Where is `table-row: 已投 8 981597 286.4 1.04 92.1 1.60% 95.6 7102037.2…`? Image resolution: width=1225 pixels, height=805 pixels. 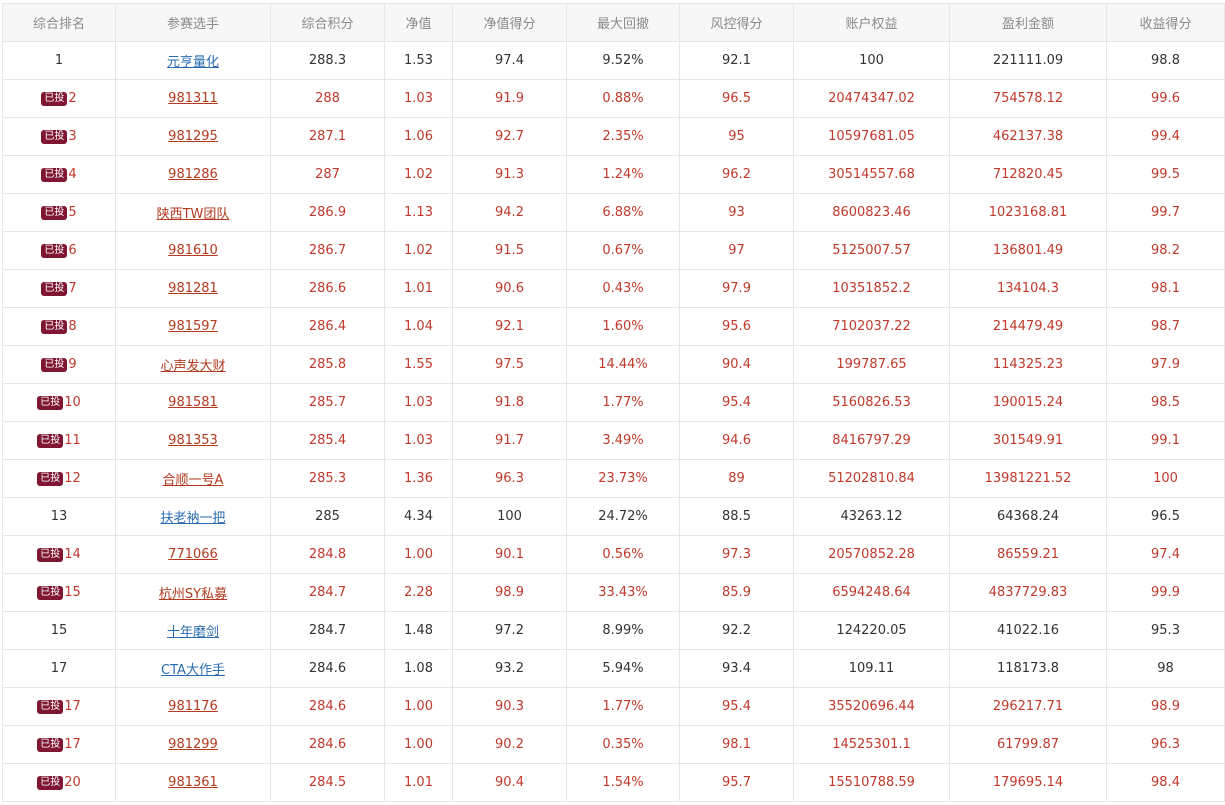 table-row: 已投 8 981597 286.4 1.04 92.1 1.60% 95.6 7102037.2… is located at coordinates (613, 326).